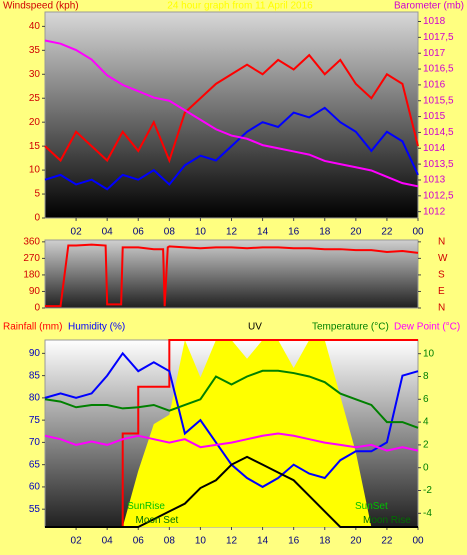  Describe the element at coordinates (240, 6) in the screenshot. I see `chart-title: 24 hour graph from 11 April 2016` at that location.